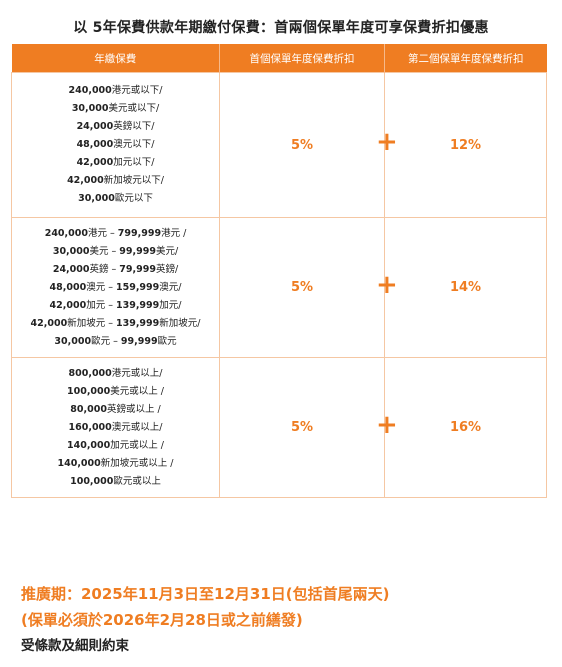  Describe the element at coordinates (137, 445) in the screenshot. I see `premium-currency-text: 加元或以上 /` at that location.